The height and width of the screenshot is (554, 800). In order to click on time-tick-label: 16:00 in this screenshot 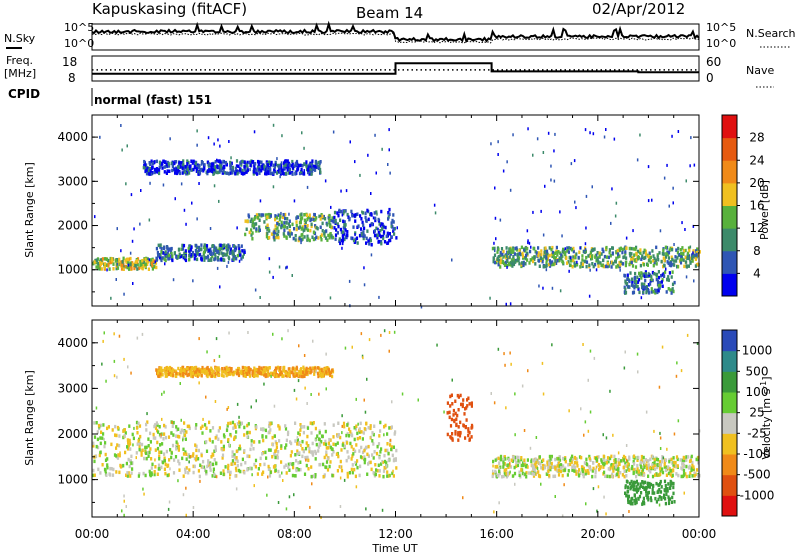, I will do `click(496, 534)`.